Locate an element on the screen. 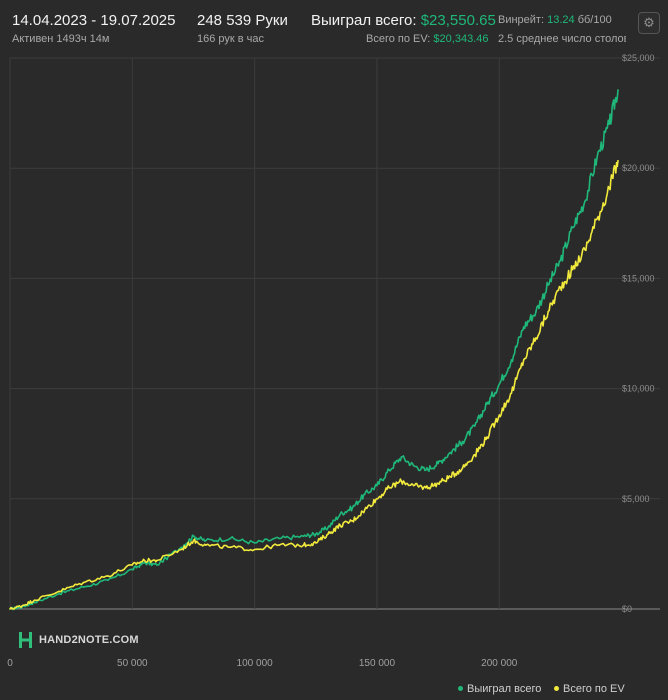 The height and width of the screenshot is (700, 668). settings-gear-icon: ⚙ is located at coordinates (649, 23).